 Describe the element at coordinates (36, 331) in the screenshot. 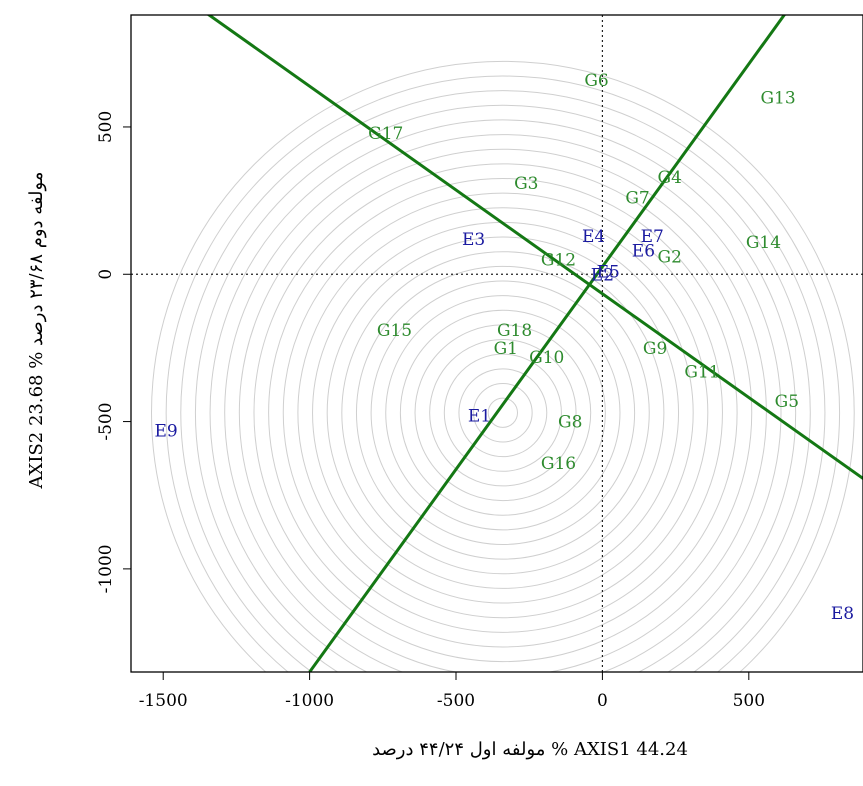

I see `y-axis-label: AXIS2 23.68 % مولفه دوم ۲۳/۶۸ درصد` at that location.